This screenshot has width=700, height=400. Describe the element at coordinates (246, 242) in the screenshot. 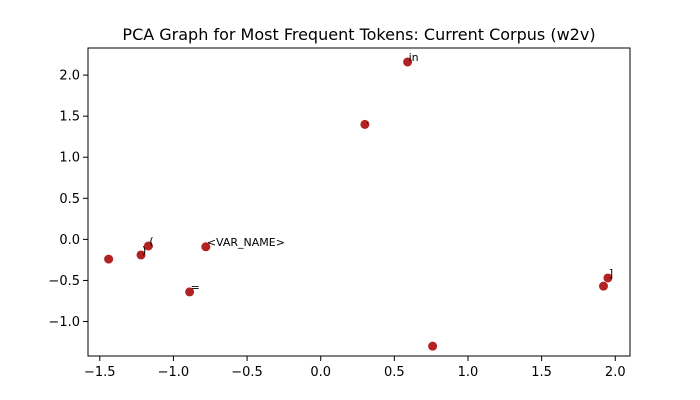

I see `point-label: <VAR_NAME>` at that location.